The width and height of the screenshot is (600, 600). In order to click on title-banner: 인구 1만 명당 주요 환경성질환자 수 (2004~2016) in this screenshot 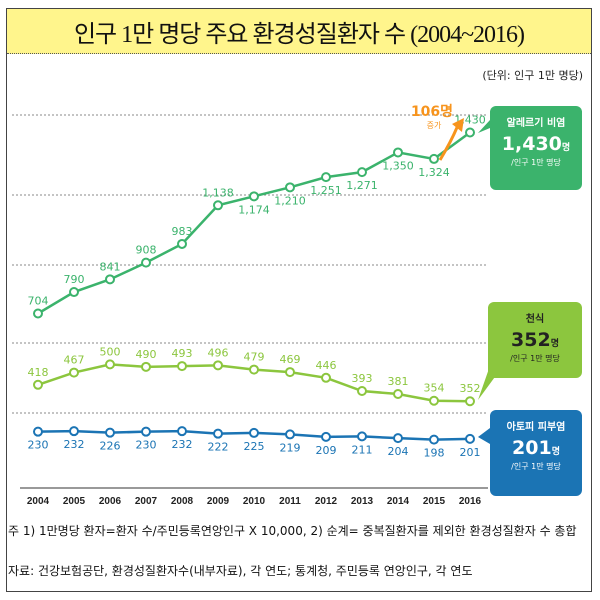, I will do `click(299, 31)`.